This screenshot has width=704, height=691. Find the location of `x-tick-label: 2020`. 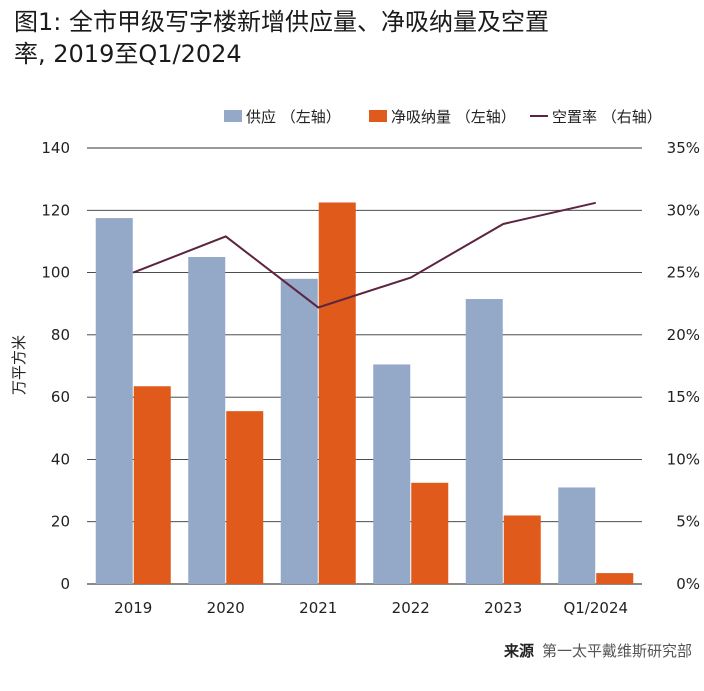

x-tick-label: 2020 is located at coordinates (226, 608).